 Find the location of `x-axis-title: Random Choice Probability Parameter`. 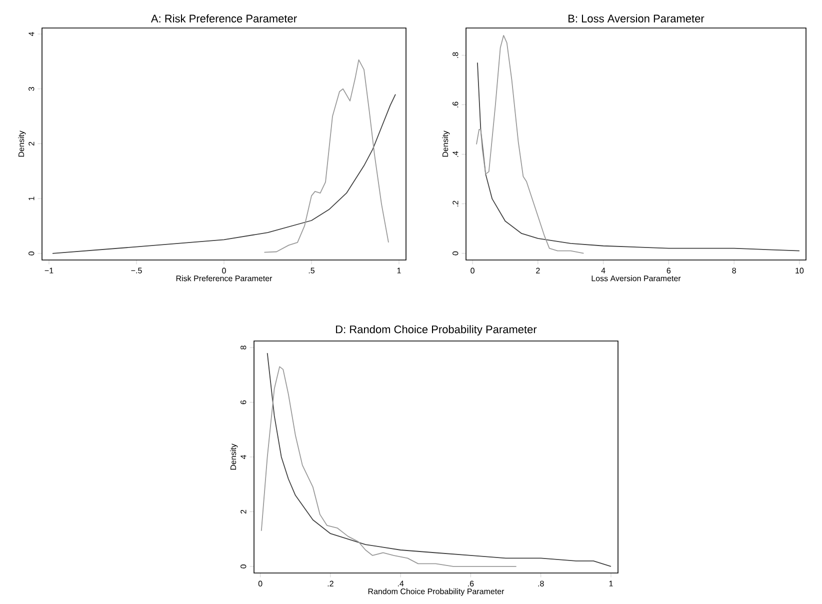

x-axis-title: Random Choice Probability Parameter is located at coordinates (436, 592).